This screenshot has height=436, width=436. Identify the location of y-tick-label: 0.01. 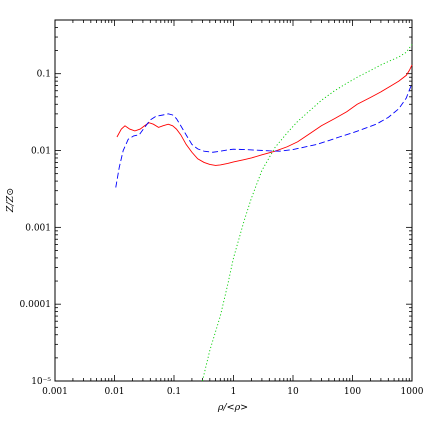
(41, 152).